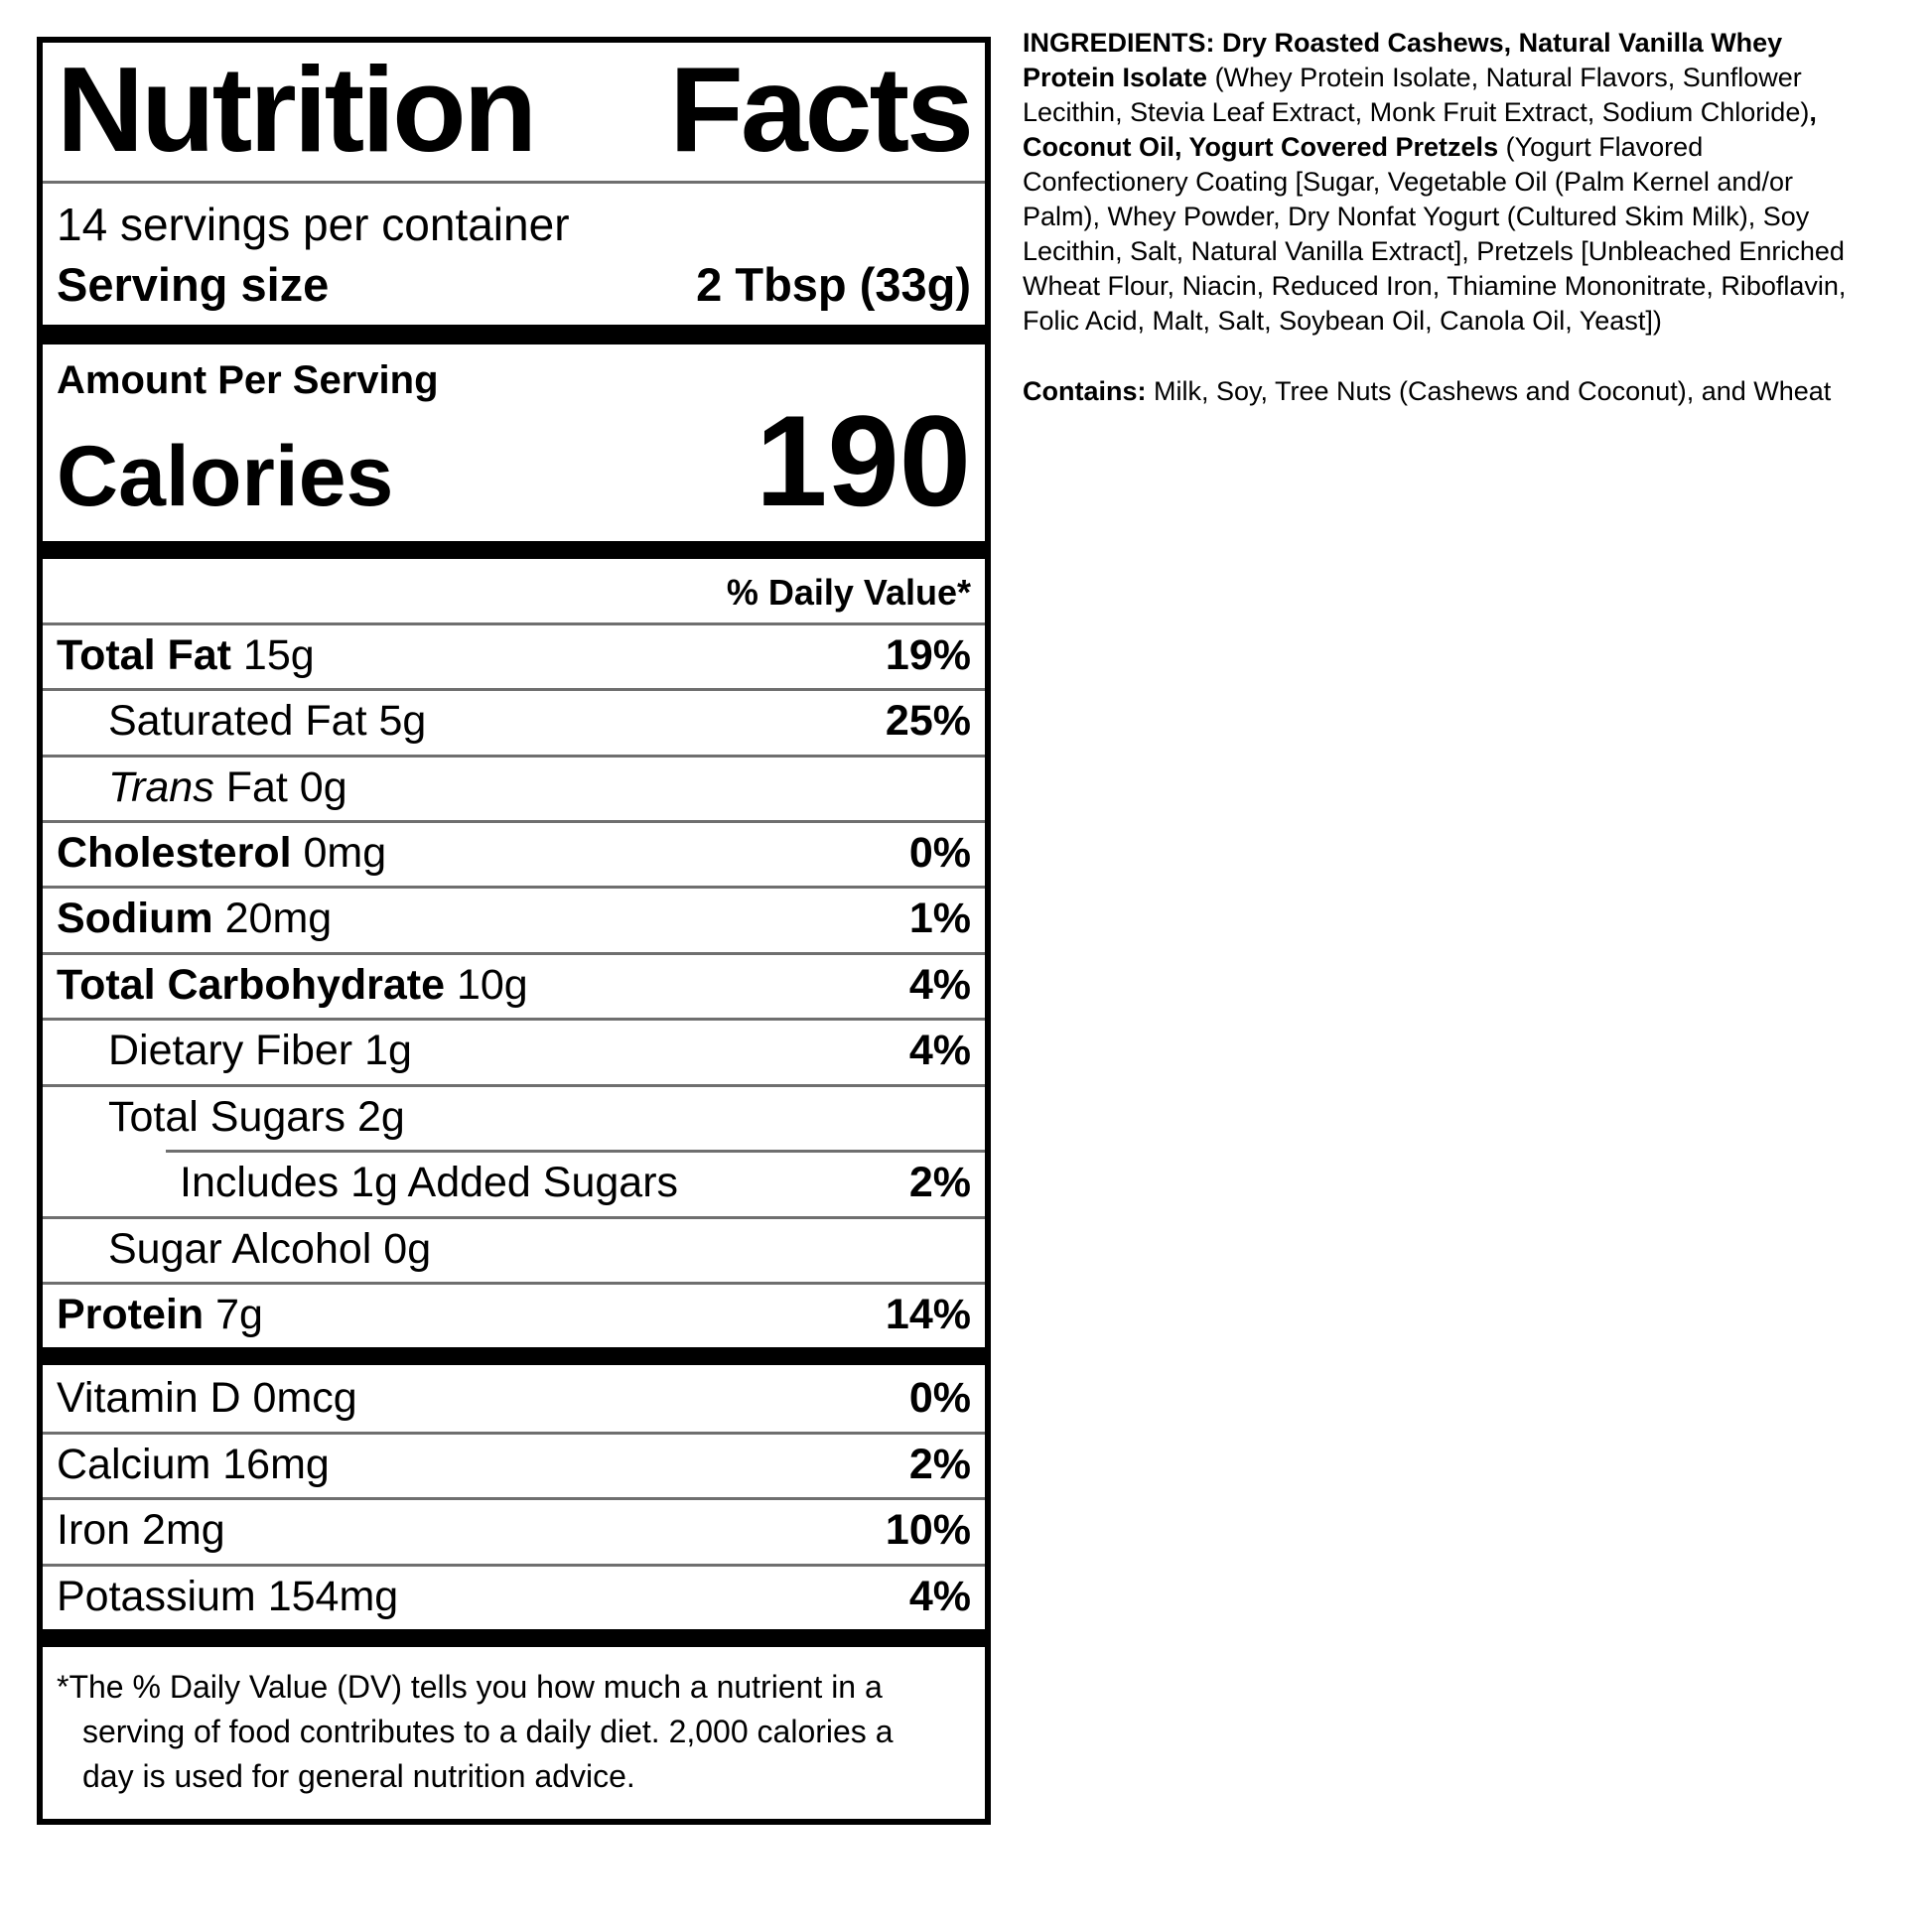  Describe the element at coordinates (514, 1530) in the screenshot. I see `nutrient-row: Iron 2mg 10%` at that location.